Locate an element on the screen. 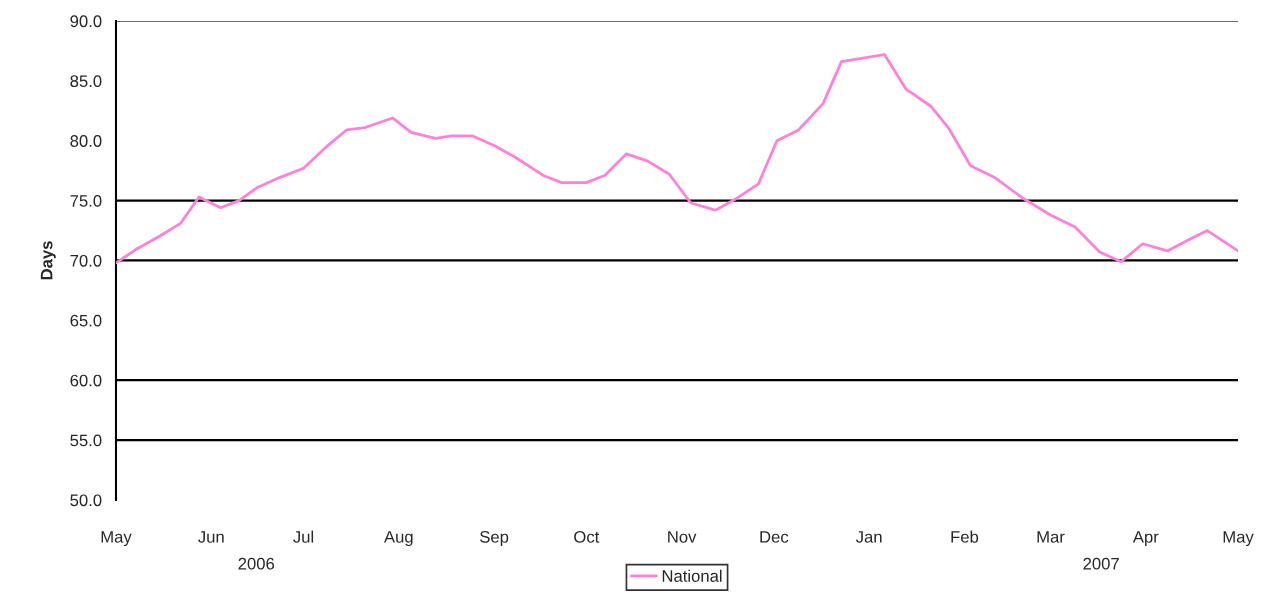 The height and width of the screenshot is (599, 1269). y-tick-label: 75.0 is located at coordinates (86, 201).